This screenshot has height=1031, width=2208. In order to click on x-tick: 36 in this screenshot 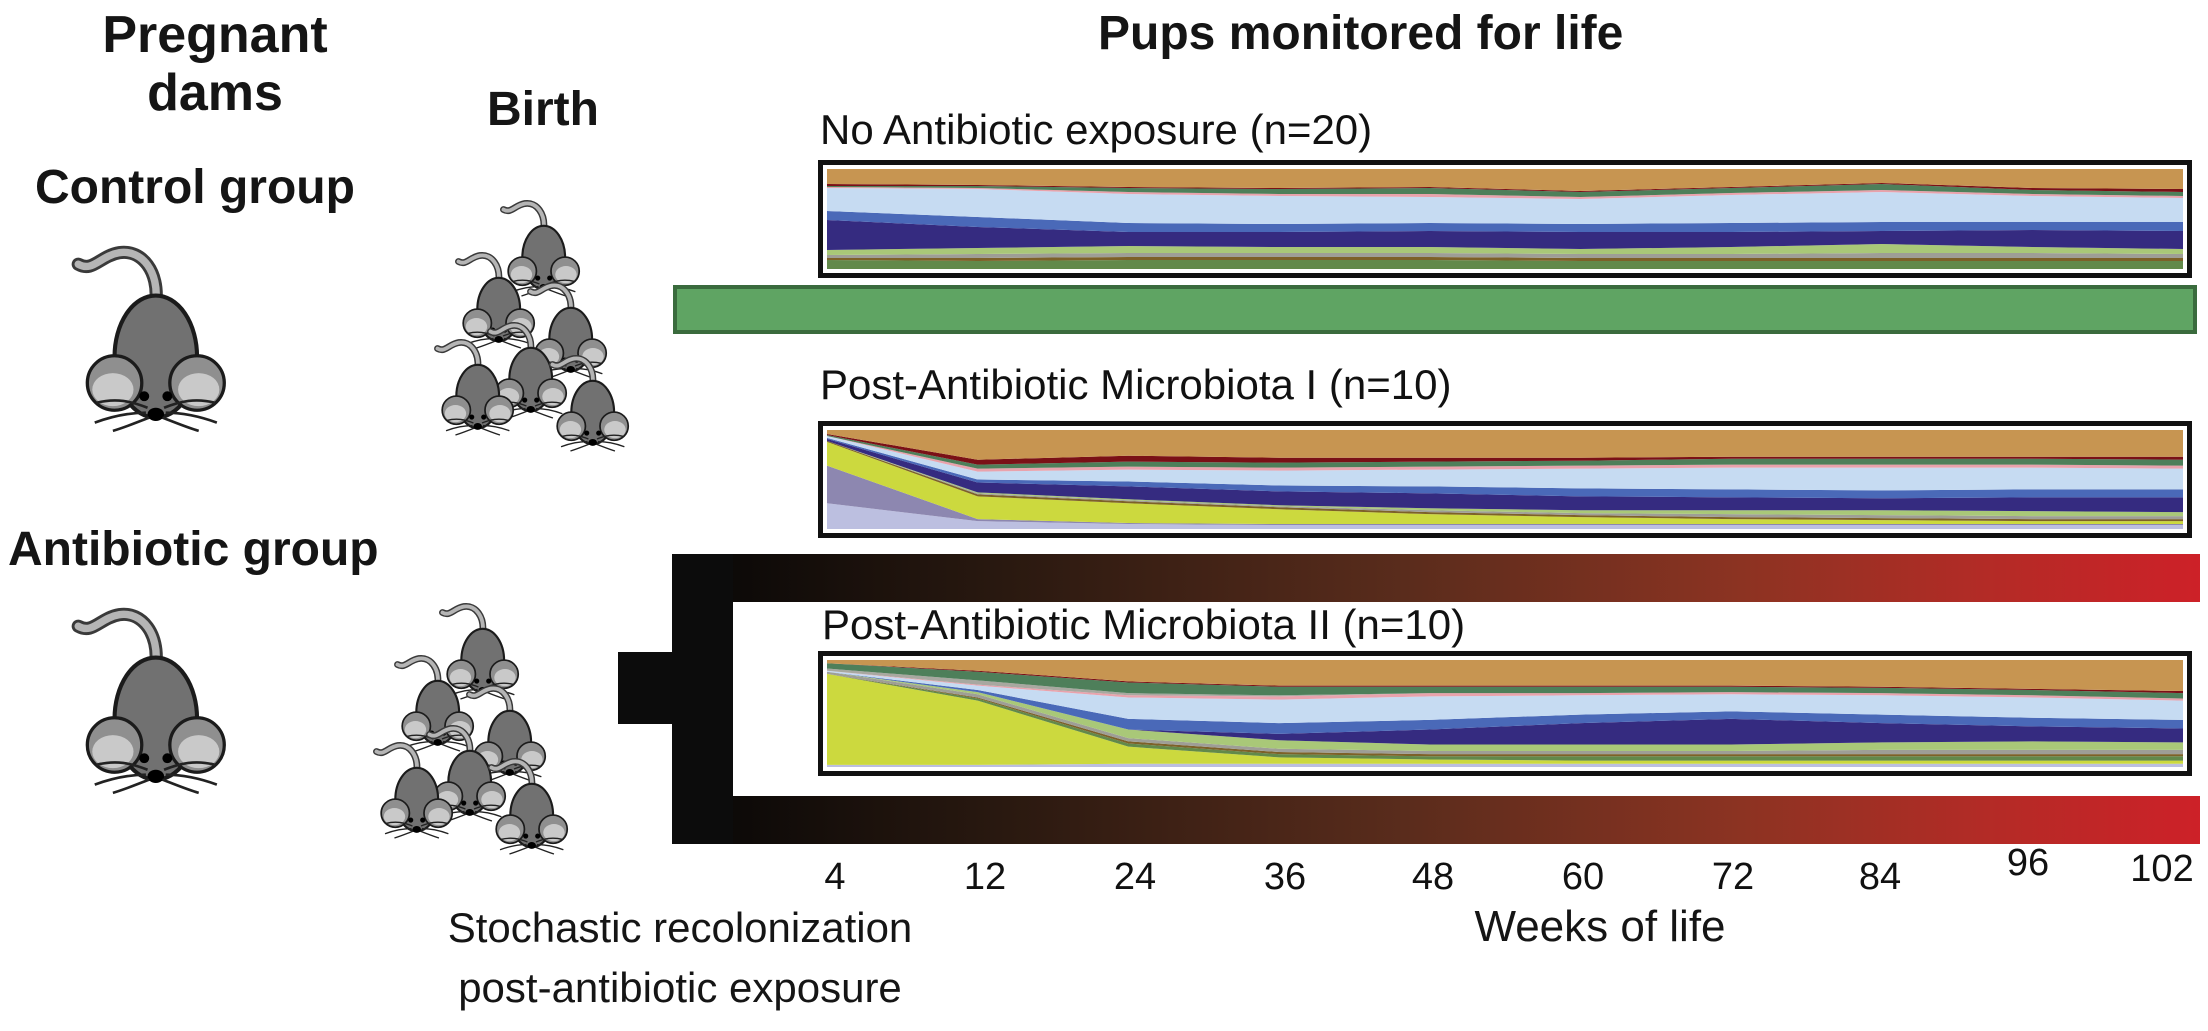, I will do `click(1285, 877)`.